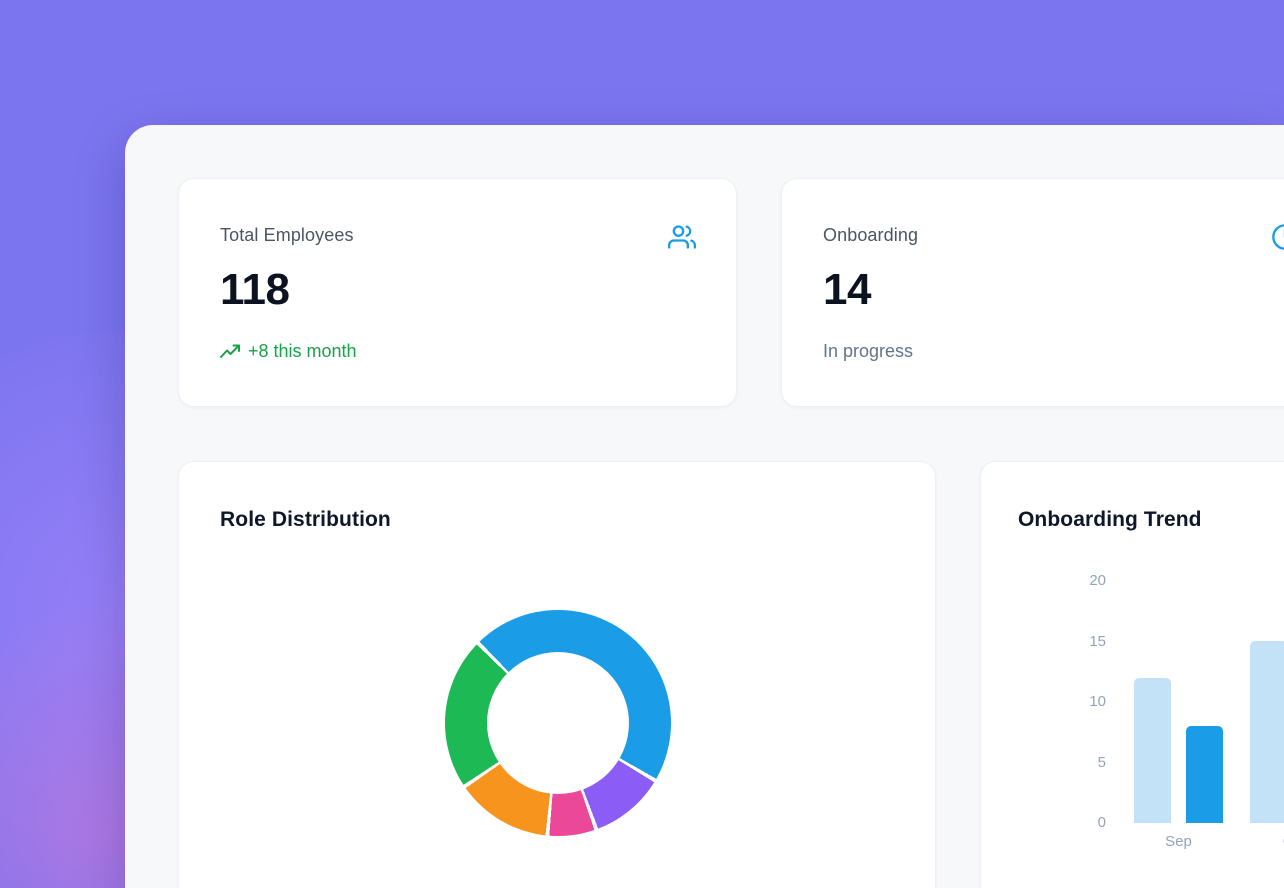 The width and height of the screenshot is (1284, 888). Describe the element at coordinates (1097, 580) in the screenshot. I see `y-tick-label: 20` at that location.